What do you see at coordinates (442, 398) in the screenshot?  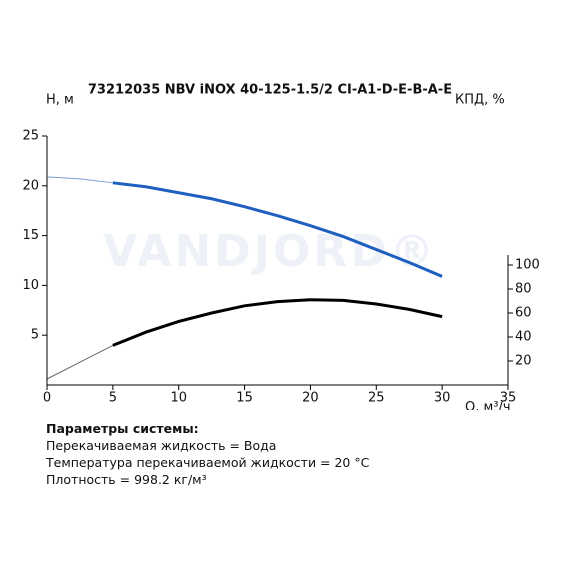 I see `x-tick-label: 30` at bounding box center [442, 398].